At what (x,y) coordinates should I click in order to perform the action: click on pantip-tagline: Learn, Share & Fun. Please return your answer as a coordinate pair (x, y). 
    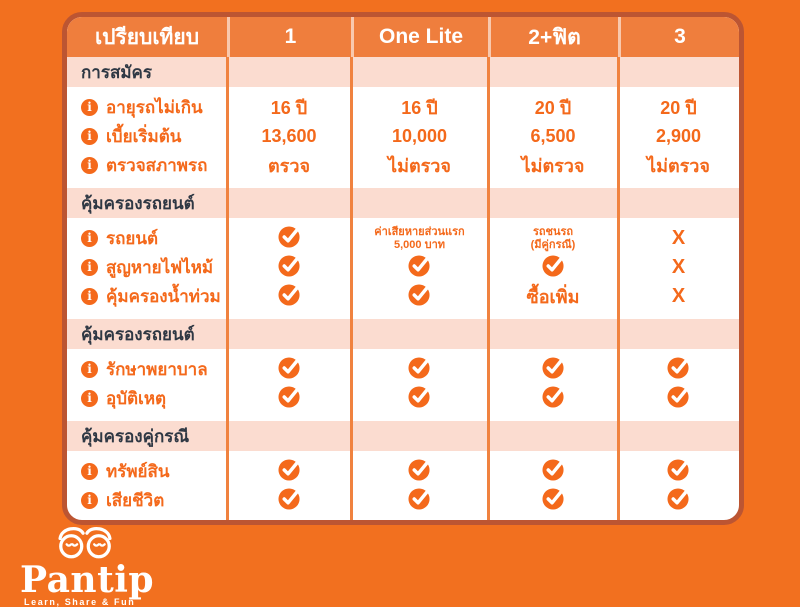
    Looking at the image, I should click on (80, 602).